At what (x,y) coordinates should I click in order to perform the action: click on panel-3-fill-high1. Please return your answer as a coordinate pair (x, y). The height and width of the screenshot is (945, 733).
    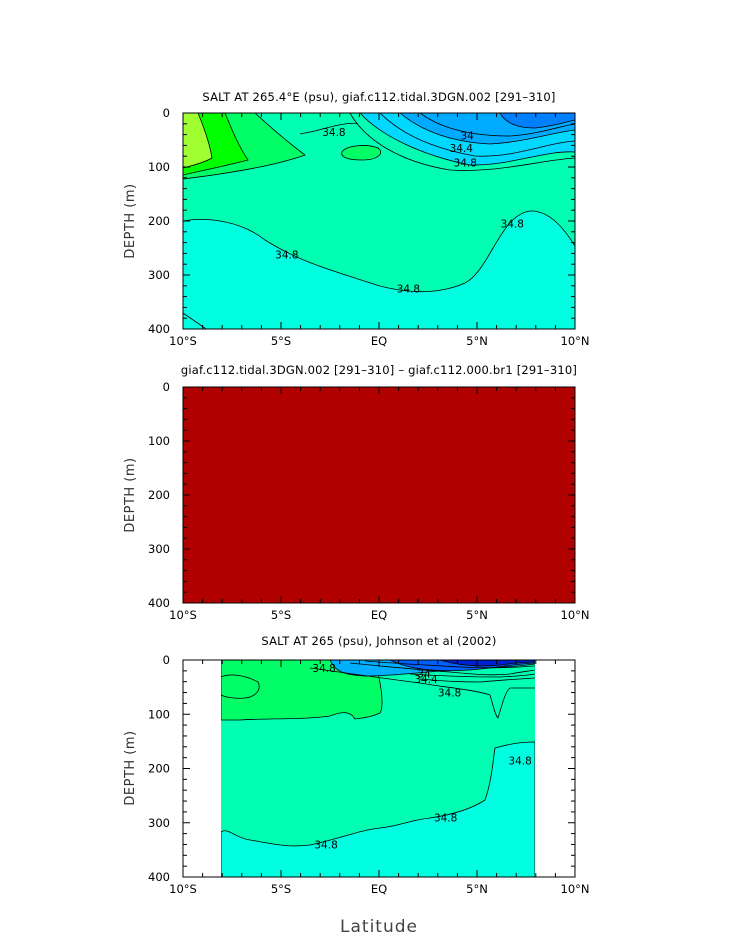
    Looking at the image, I should click on (302, 690).